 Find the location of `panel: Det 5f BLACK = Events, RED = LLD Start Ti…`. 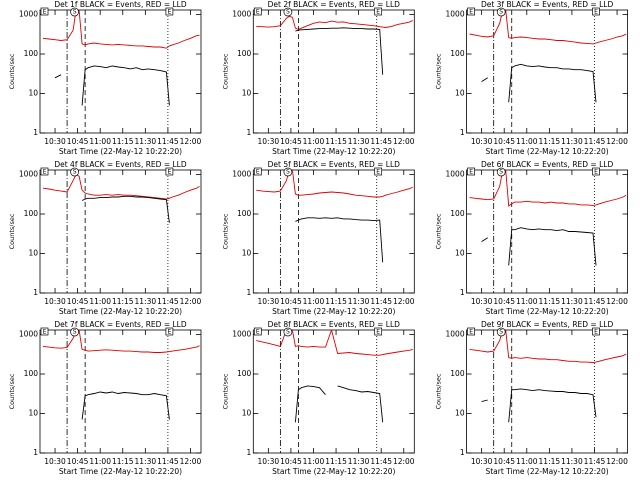

panel: Det 5f BLACK = Events, RED = LLD Start Ti… is located at coordinates (317, 238).